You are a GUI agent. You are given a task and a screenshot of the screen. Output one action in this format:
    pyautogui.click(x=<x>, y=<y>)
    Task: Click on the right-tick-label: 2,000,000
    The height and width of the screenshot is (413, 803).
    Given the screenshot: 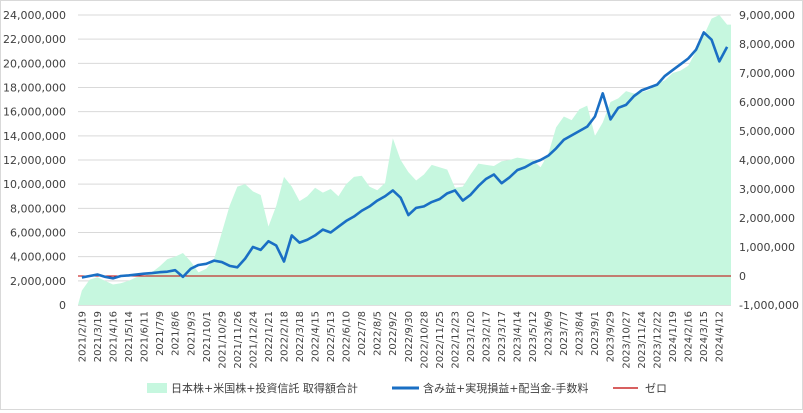 What is the action you would take?
    pyautogui.click(x=767, y=218)
    